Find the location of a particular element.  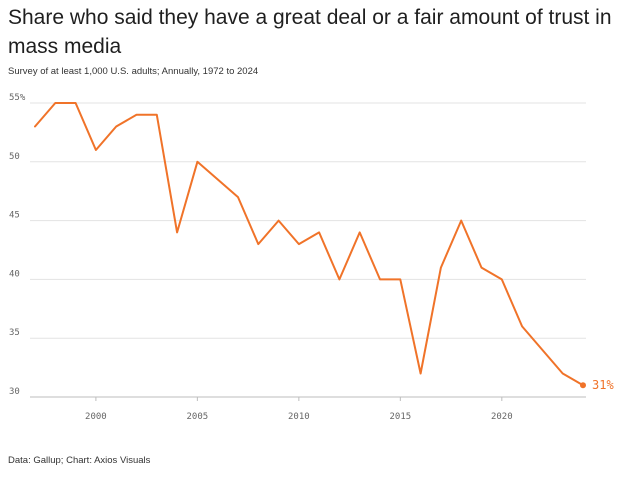

y-tick-label-45: 45 is located at coordinates (14, 216).